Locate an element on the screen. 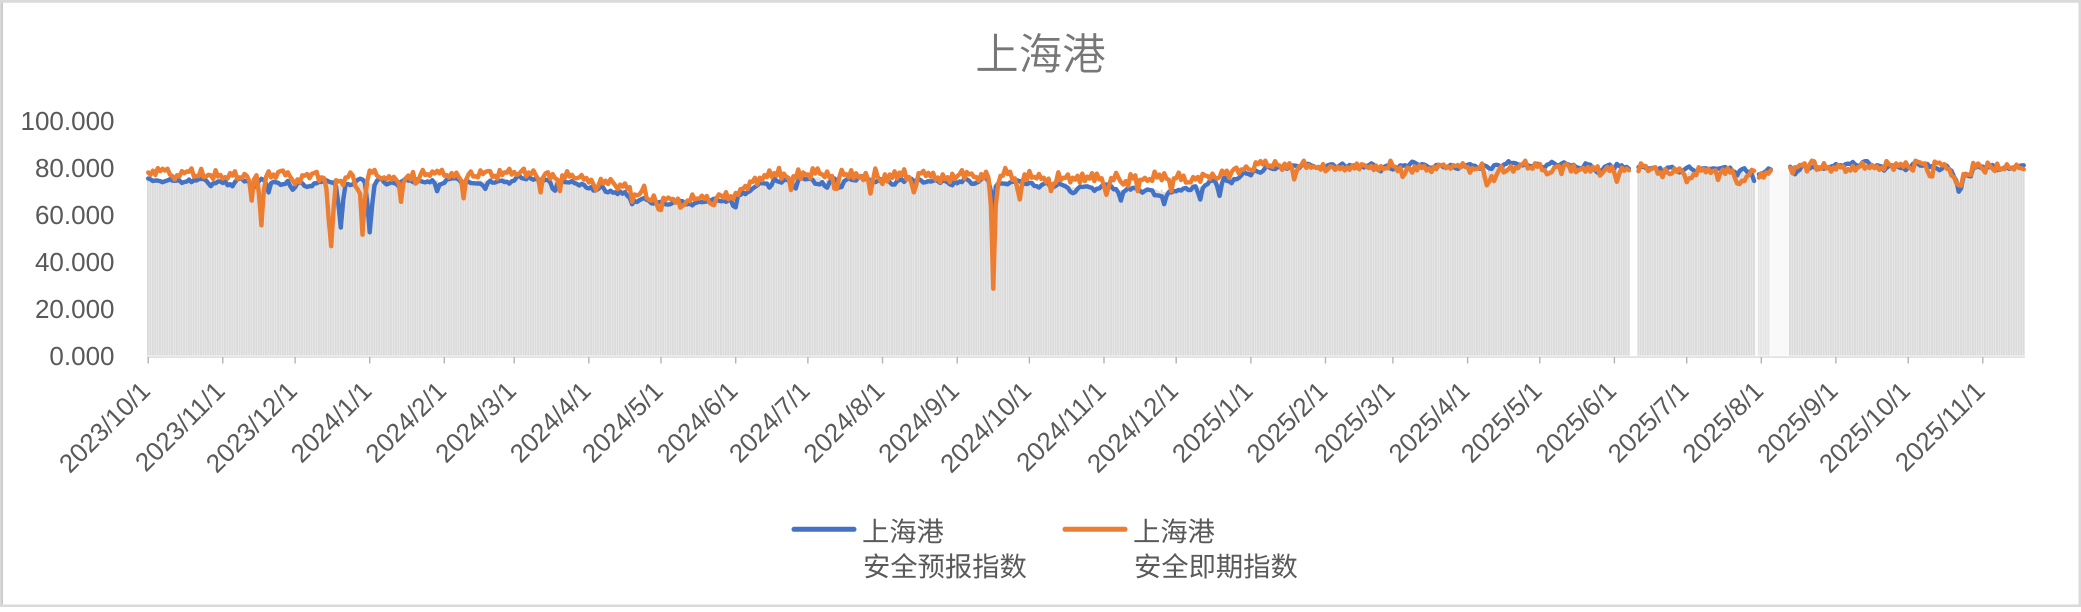  svg-text: 80.000 is located at coordinates (75, 168).